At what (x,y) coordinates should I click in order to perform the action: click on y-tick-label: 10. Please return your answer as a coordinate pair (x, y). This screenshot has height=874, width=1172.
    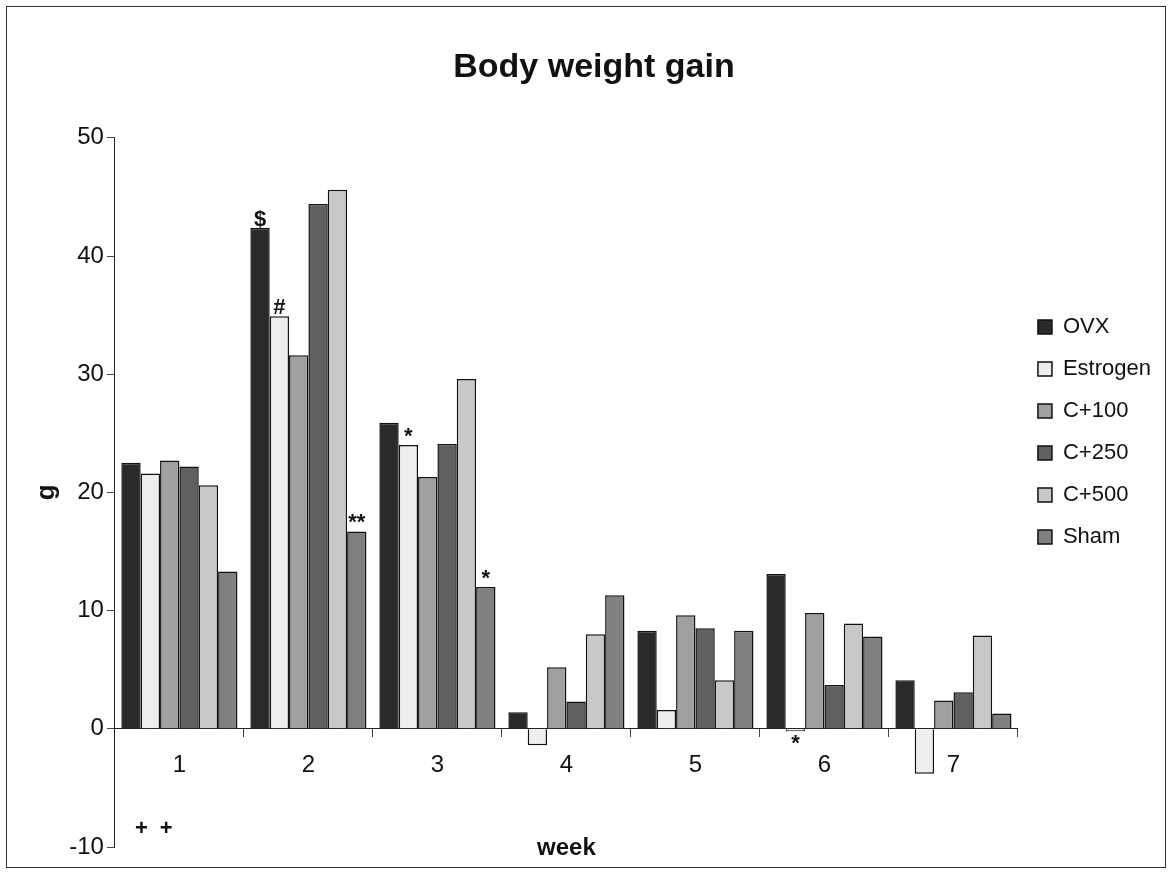
    Looking at the image, I should click on (90, 609).